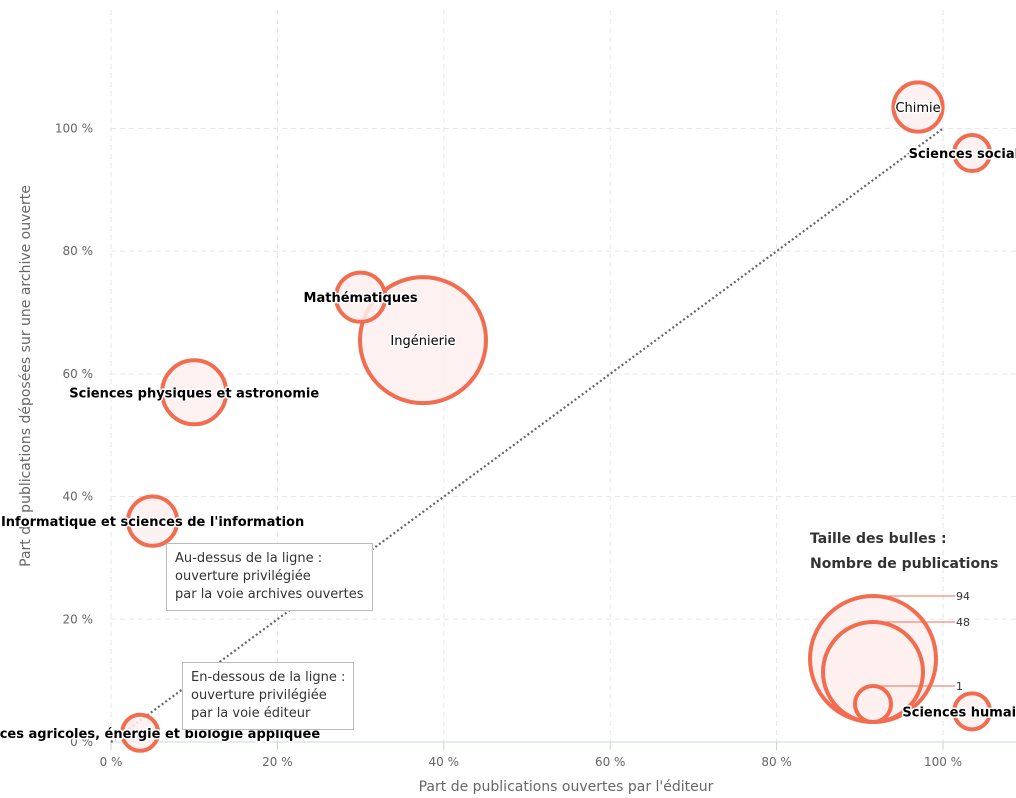  Describe the element at coordinates (111, 762) in the screenshot. I see `x-tick-label: 0 %` at that location.